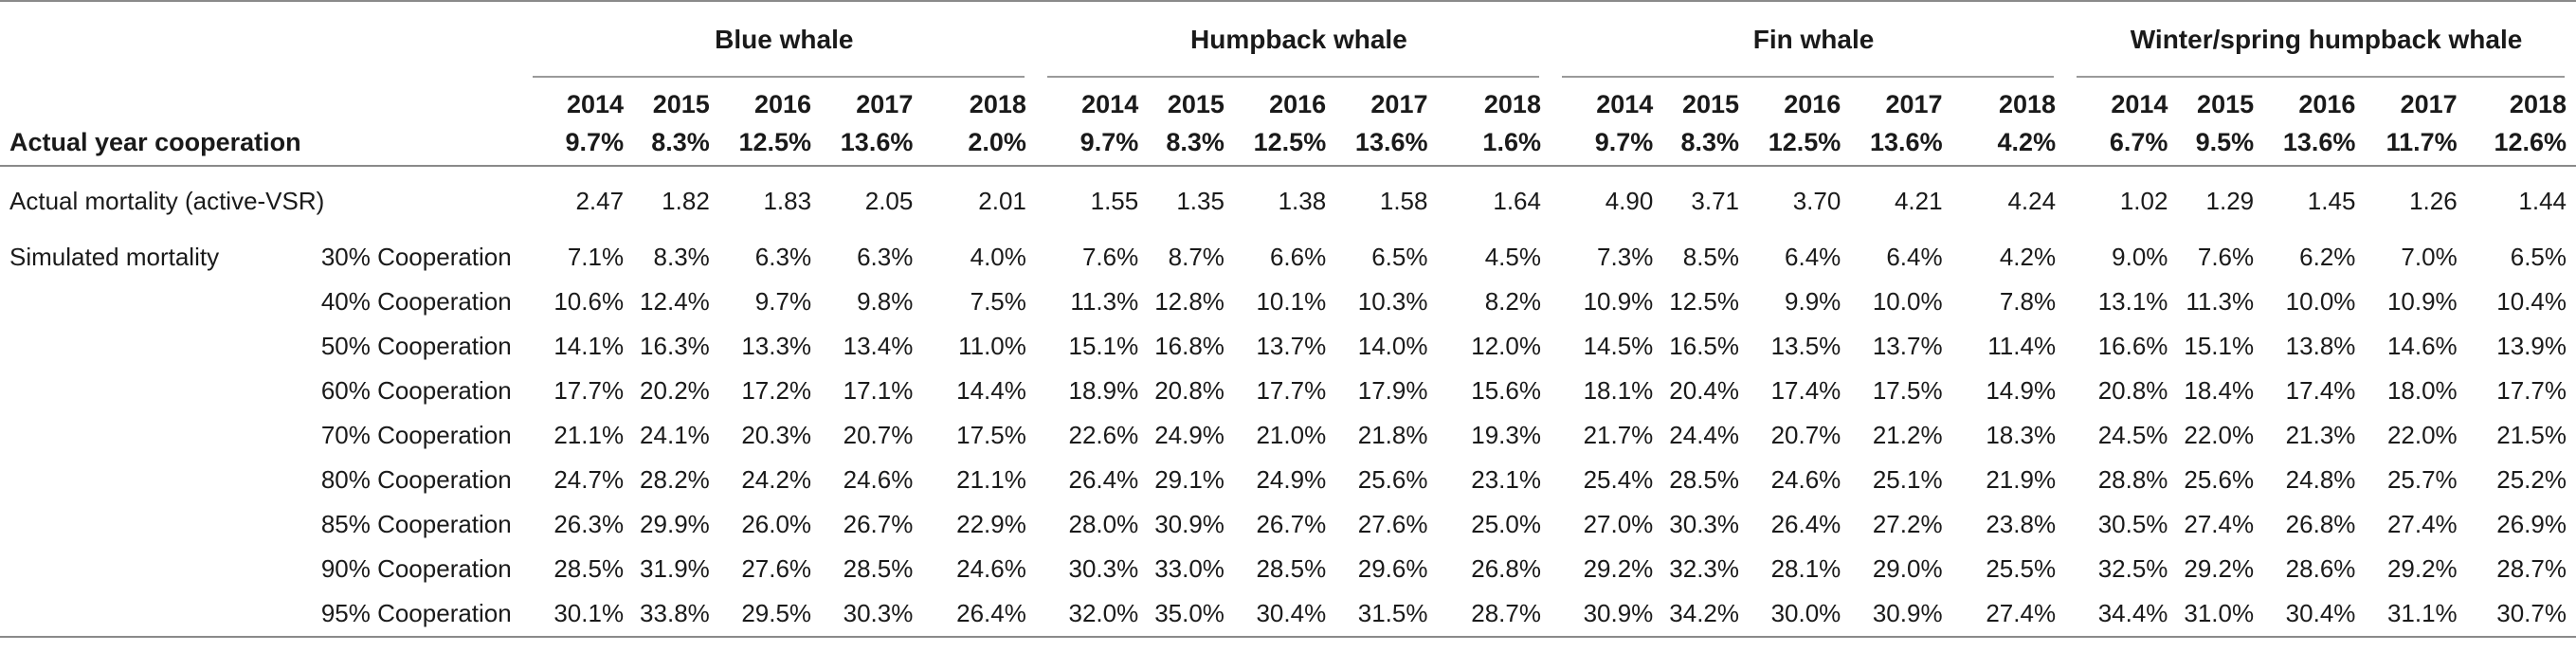  Describe the element at coordinates (681, 257) in the screenshot. I see `mortality-value: 8.3%` at that location.